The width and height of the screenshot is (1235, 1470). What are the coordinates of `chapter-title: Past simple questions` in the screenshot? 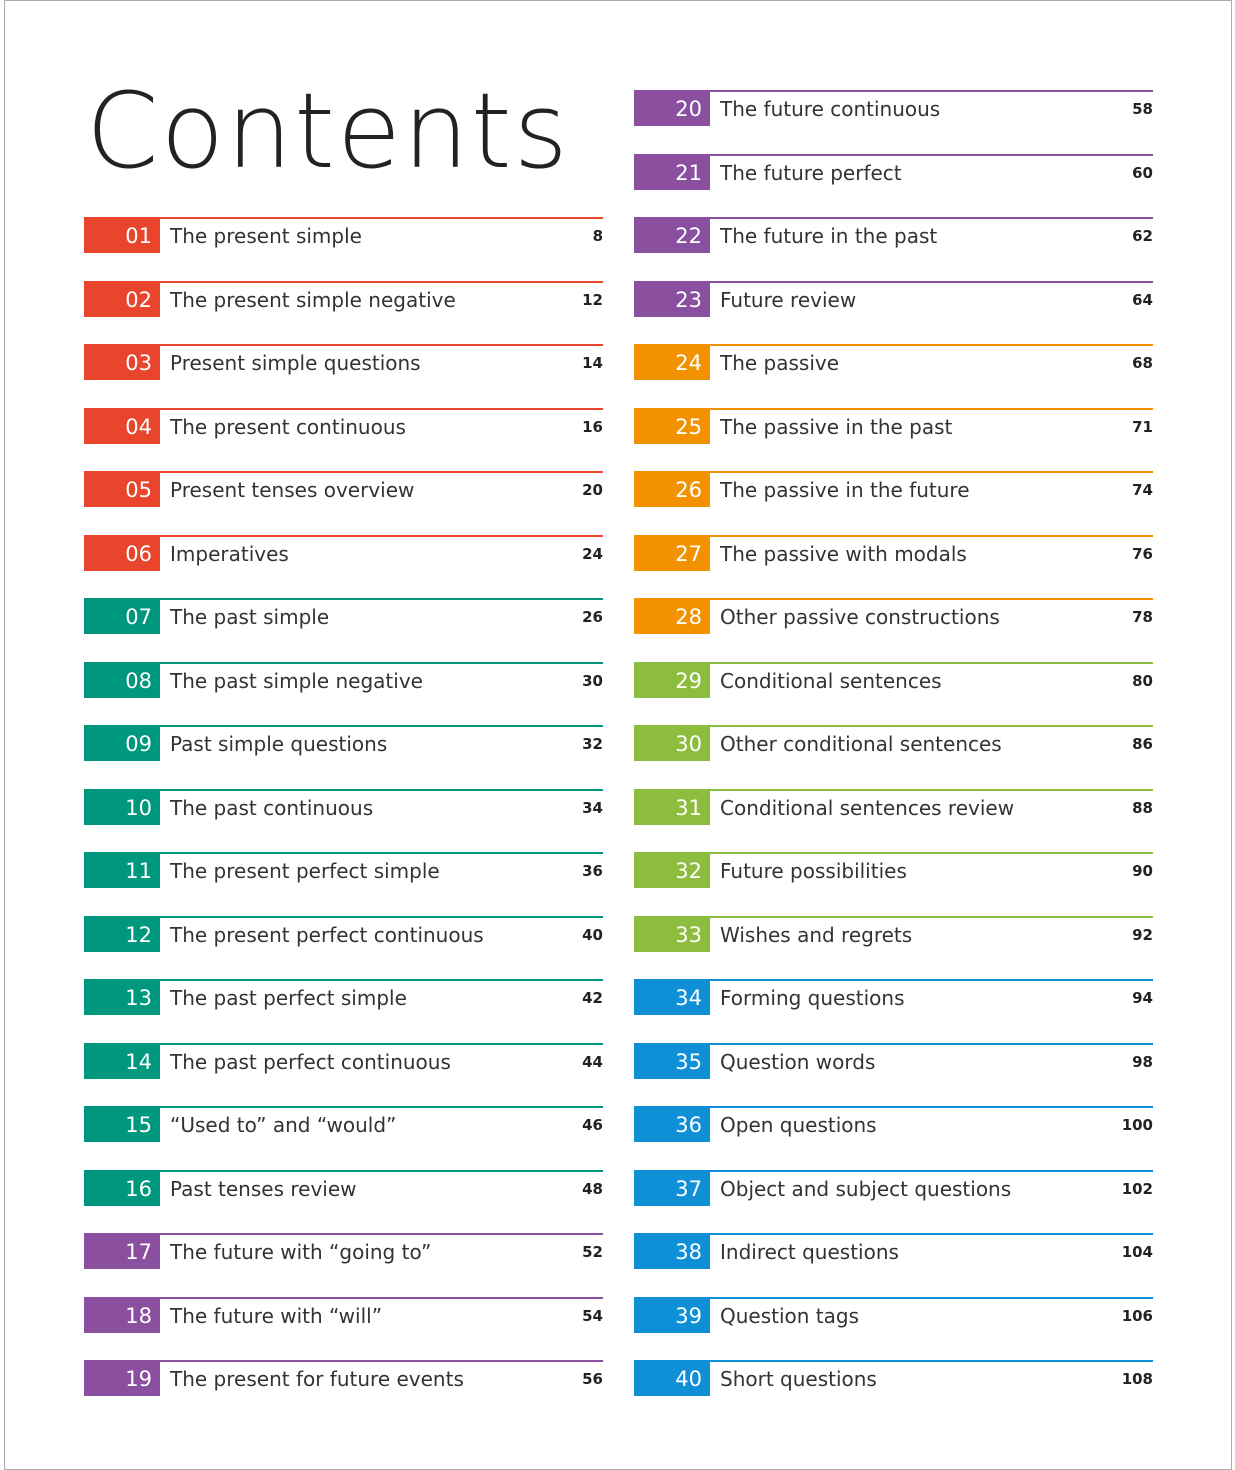 It's located at (279, 744).